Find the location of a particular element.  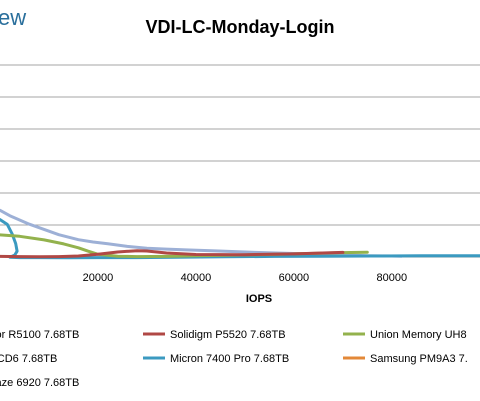

legend-label: A CD6 7.68TB is located at coordinates (28, 359).